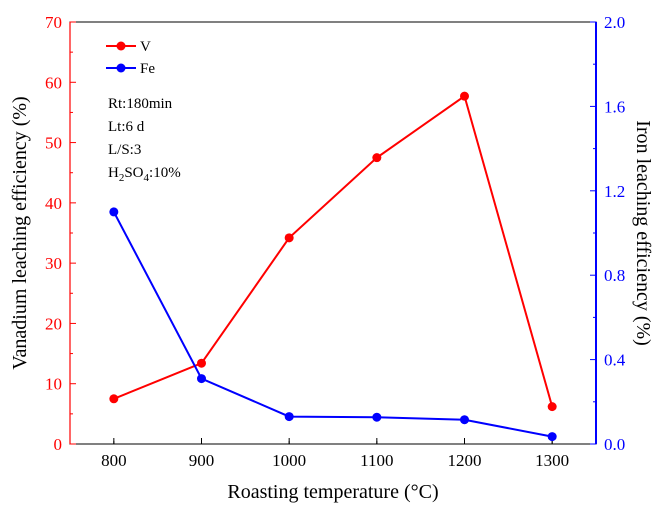 This screenshot has height=506, width=652. I want to click on h2so4-mid: SO, so click(133, 173).